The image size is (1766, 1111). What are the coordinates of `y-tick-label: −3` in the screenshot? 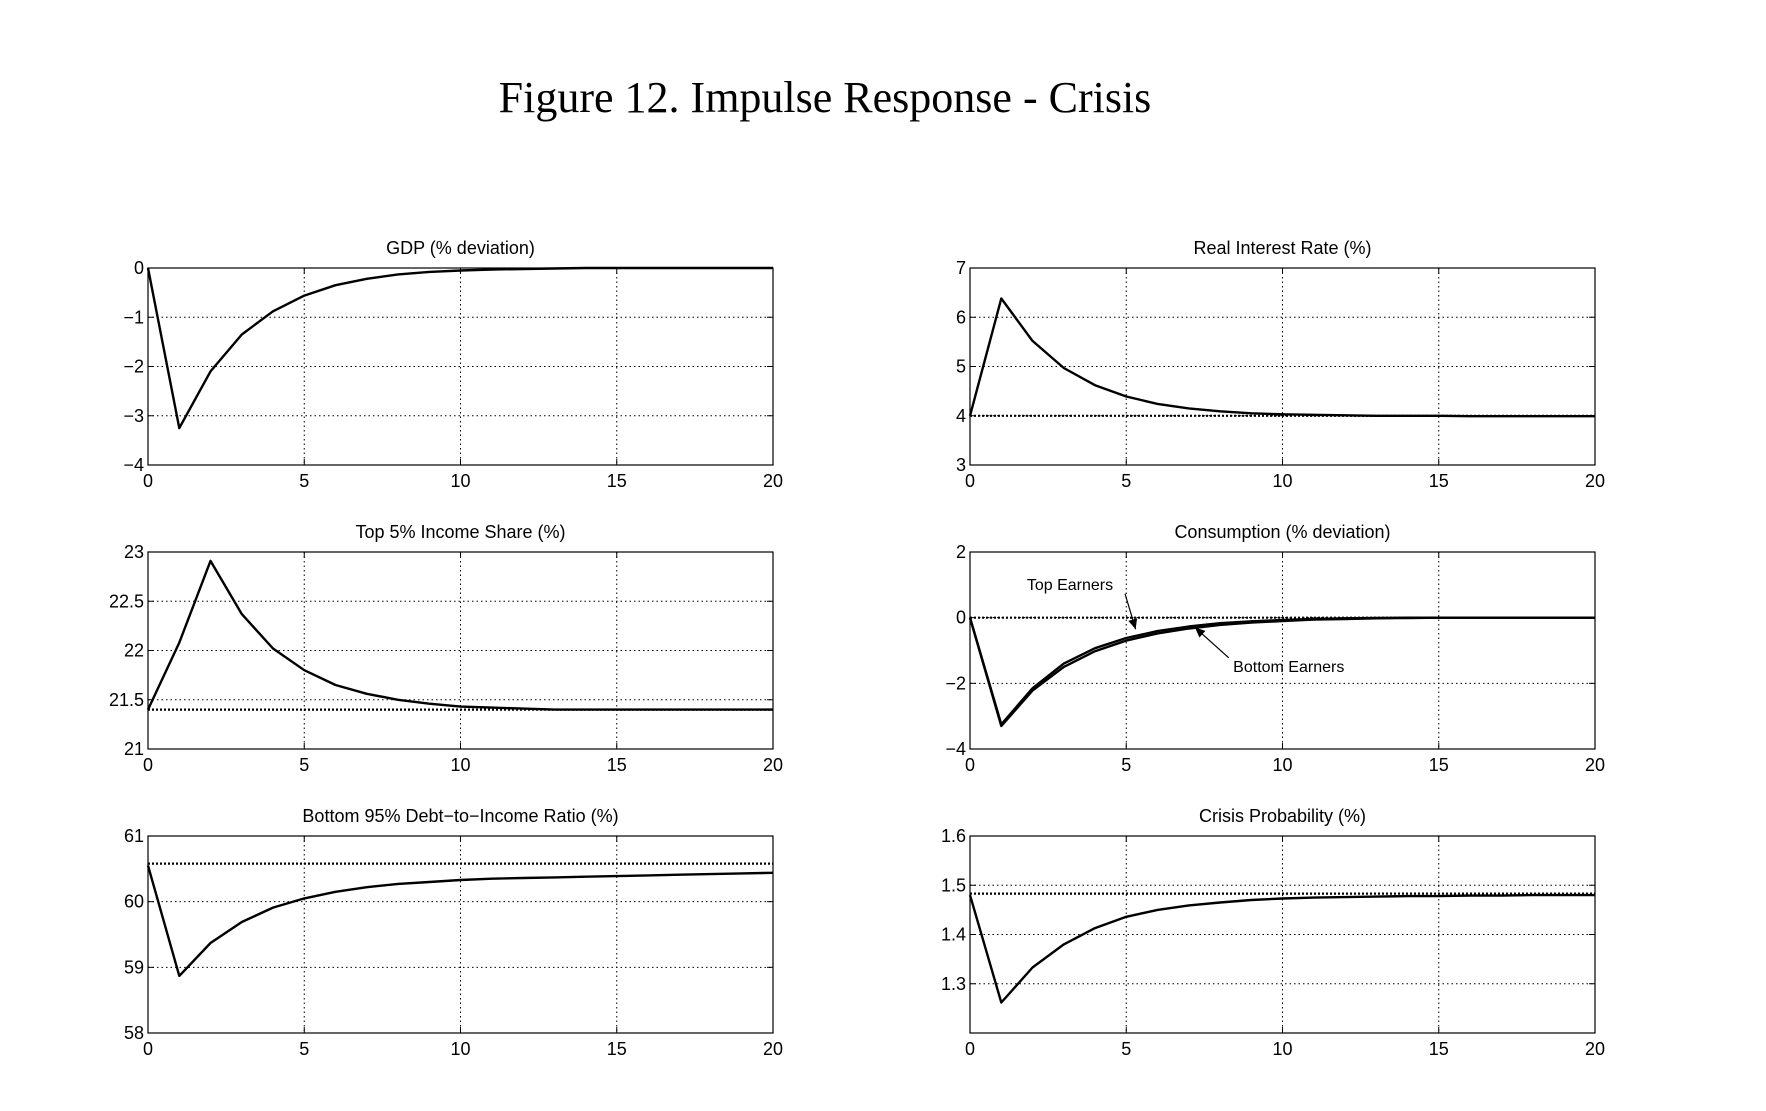 It's located at (133, 416).